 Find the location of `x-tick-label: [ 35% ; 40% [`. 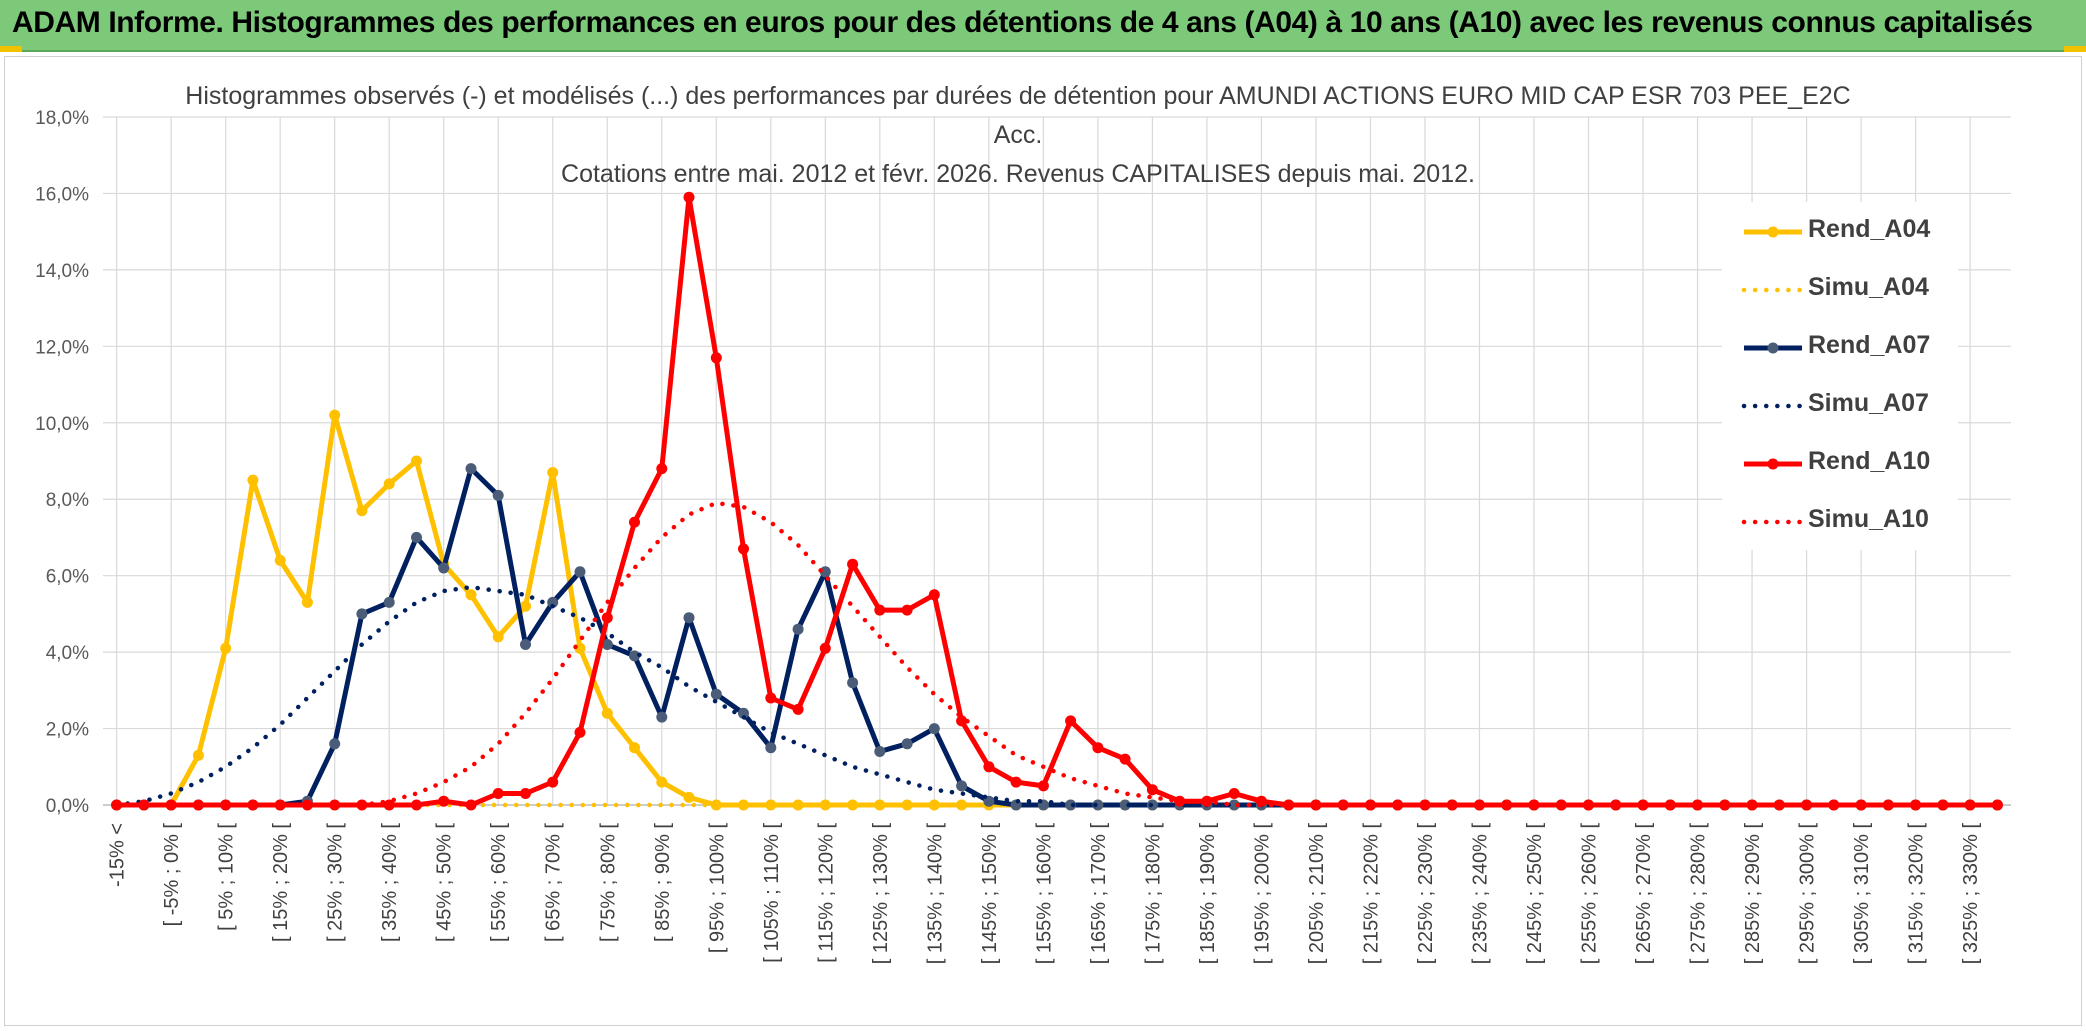

x-tick-label: [ 35% ; 40% [ is located at coordinates (390, 882).